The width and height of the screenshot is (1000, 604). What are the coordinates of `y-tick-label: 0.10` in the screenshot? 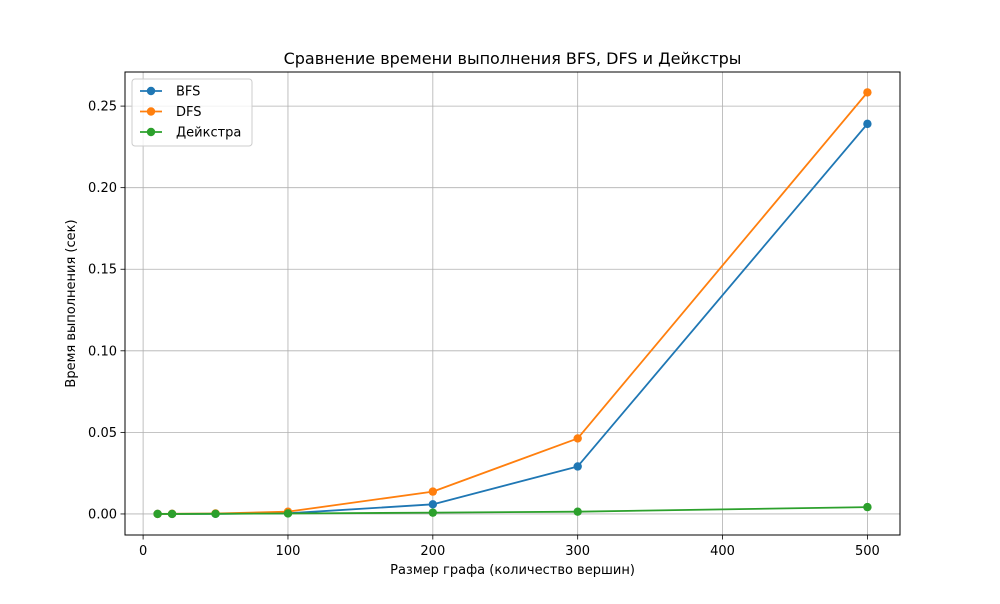 It's located at (102, 351).